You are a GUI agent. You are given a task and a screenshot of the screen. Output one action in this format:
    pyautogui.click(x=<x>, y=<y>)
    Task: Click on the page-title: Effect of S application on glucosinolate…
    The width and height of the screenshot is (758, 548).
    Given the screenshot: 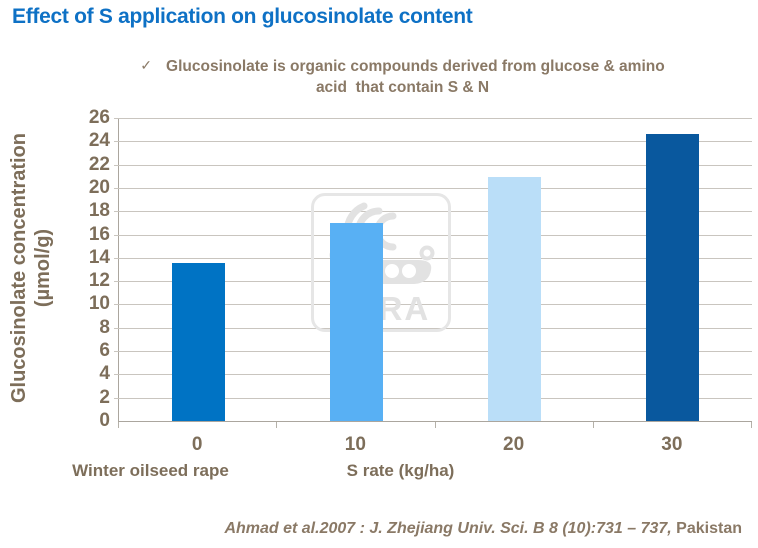 What is the action you would take?
    pyautogui.click(x=242, y=16)
    